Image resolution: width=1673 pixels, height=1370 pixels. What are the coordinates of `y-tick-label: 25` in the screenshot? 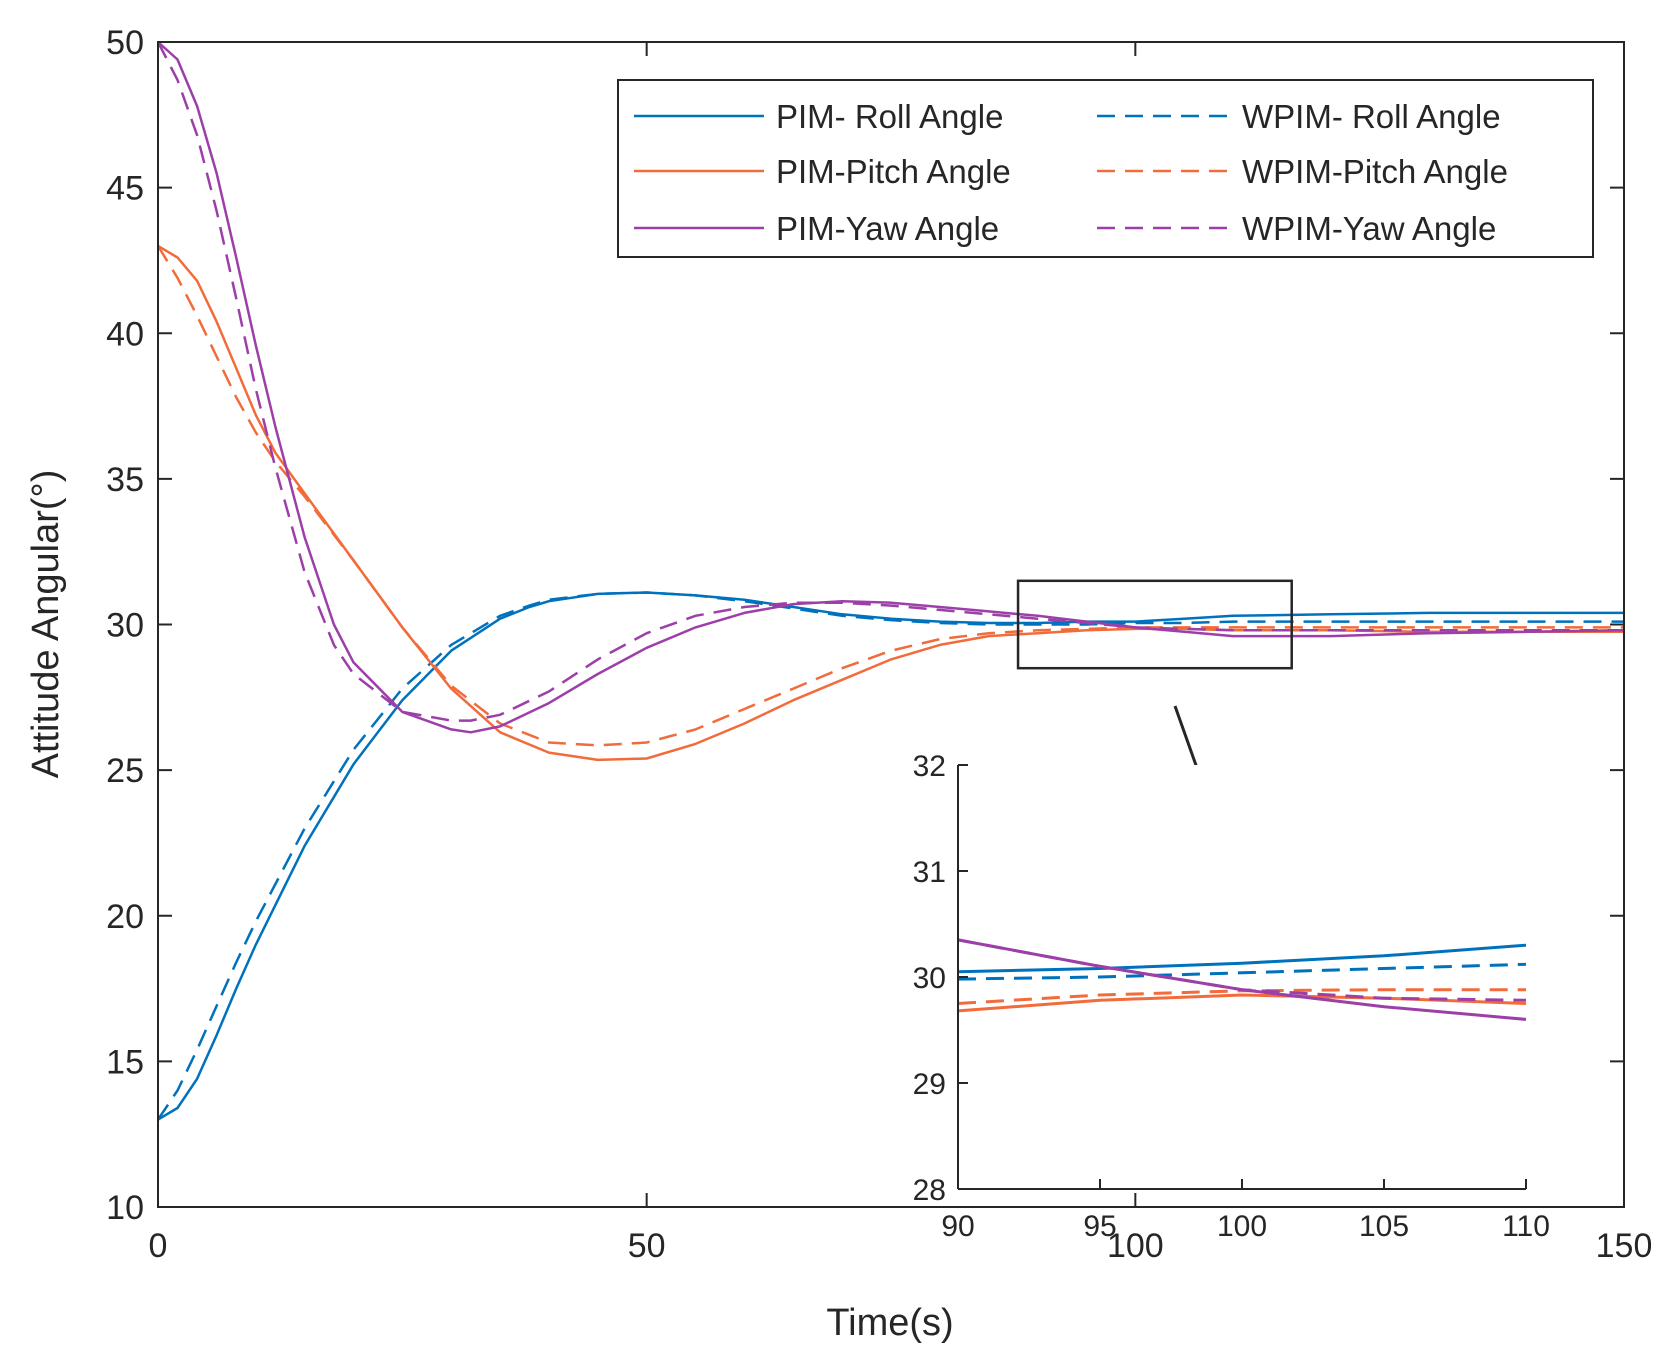 It's located at (125, 771).